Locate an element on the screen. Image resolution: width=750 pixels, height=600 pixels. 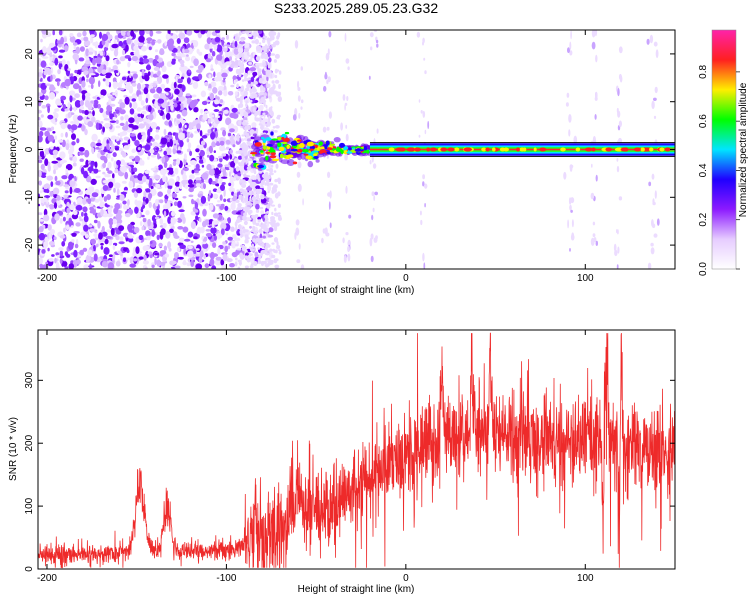
y-tick-label: -10 is located at coordinates (29, 197).